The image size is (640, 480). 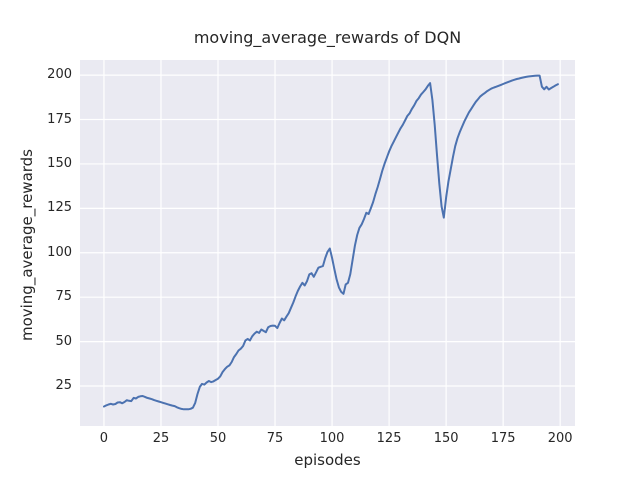 What do you see at coordinates (104, 438) in the screenshot?
I see `x-tick-label: 0` at bounding box center [104, 438].